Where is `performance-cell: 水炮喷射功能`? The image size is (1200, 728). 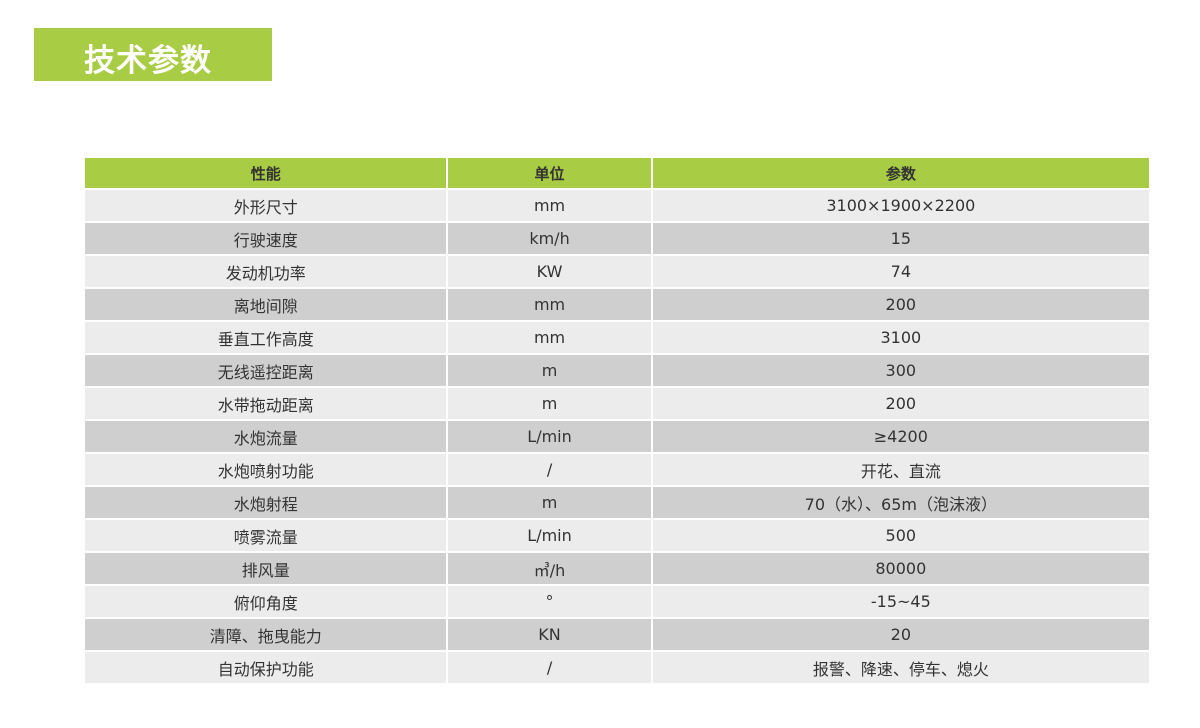 performance-cell: 水炮喷射功能 is located at coordinates (266, 469).